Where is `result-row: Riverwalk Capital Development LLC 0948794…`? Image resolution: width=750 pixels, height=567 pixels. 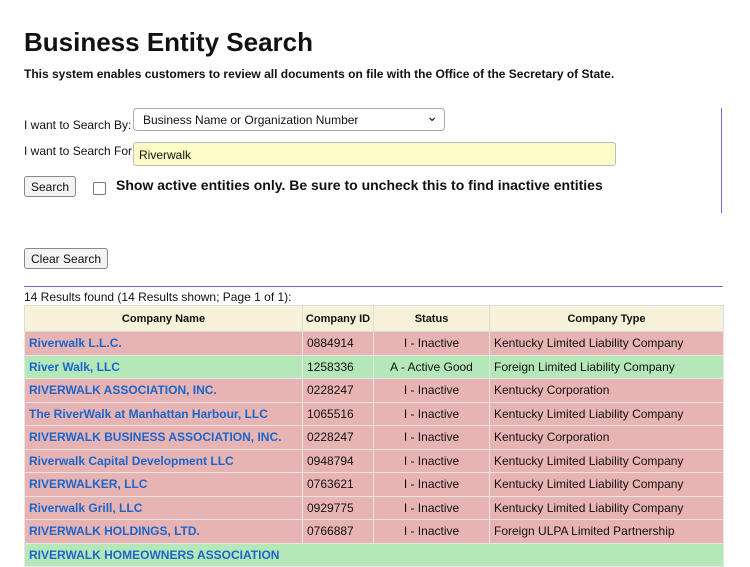
result-row: Riverwalk Capital Development LLC 0948794… is located at coordinates (374, 460).